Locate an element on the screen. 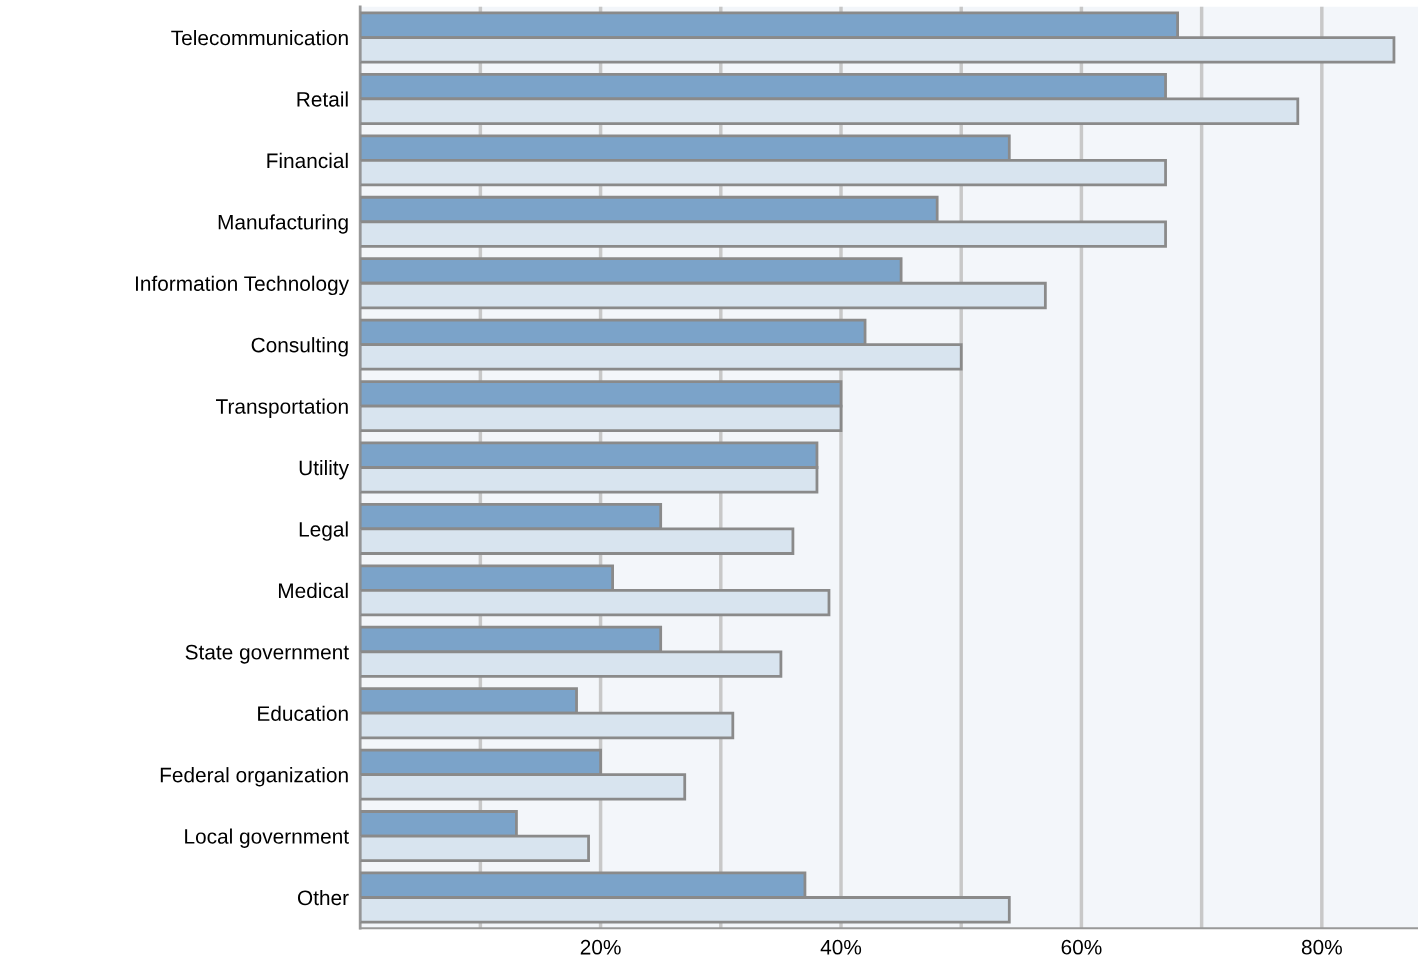 Image resolution: width=1418 pixels, height=975 pixels. y-tick-label: Federal organization is located at coordinates (254, 777).